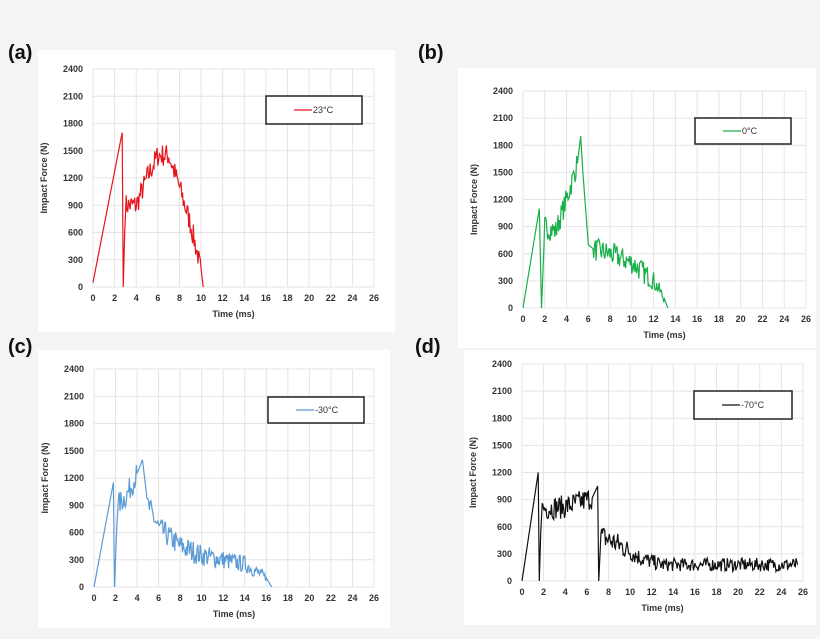 Image resolution: width=820 pixels, height=639 pixels. What do you see at coordinates (323, 110) in the screenshot?
I see `legend-label: 23°C` at bounding box center [323, 110].